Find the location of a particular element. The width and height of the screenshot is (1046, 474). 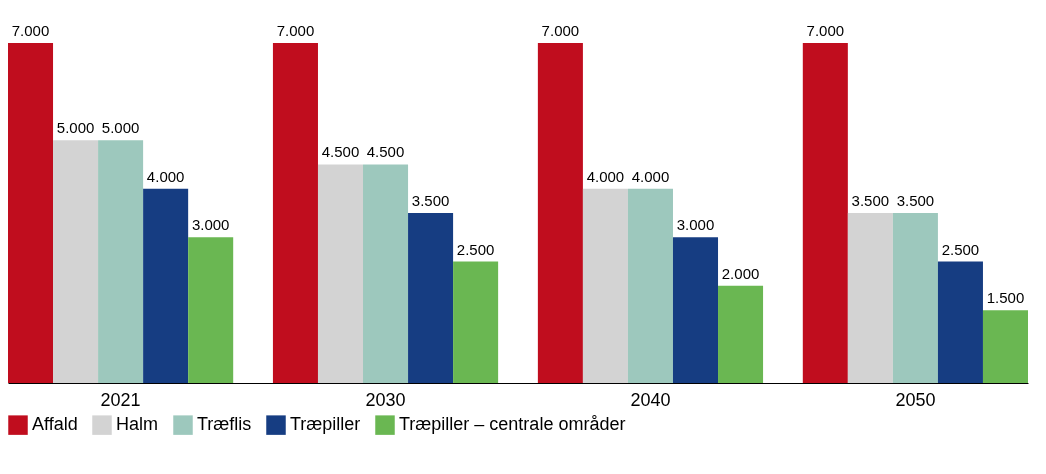

data-label: 1.500 is located at coordinates (1005, 298).